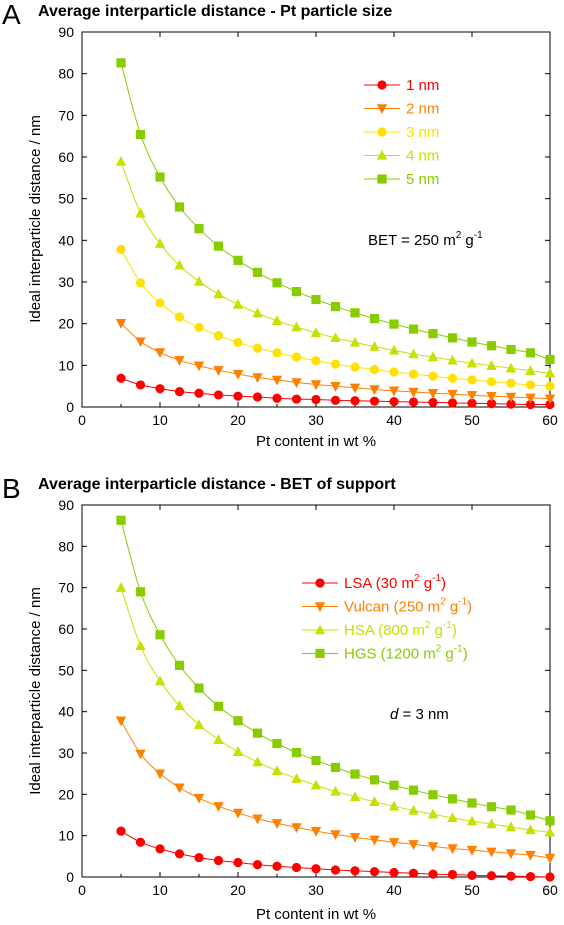 The height and width of the screenshot is (925, 564). I want to click on panel-a-legend: 1 nm 2 nm 3 nm 4 nm 5 nm, so click(401, 132).